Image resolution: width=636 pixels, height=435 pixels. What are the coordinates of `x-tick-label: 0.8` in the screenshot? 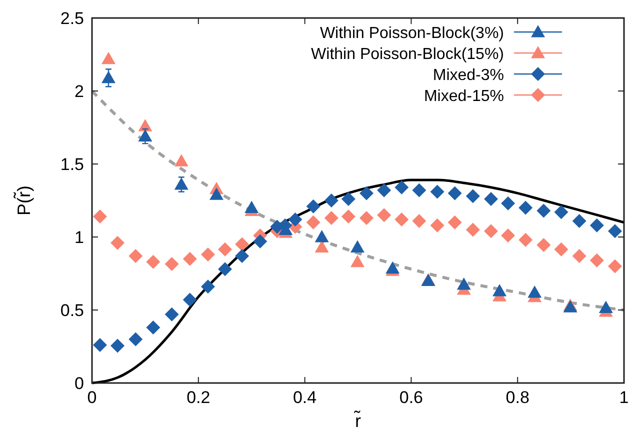 It's located at (518, 397).